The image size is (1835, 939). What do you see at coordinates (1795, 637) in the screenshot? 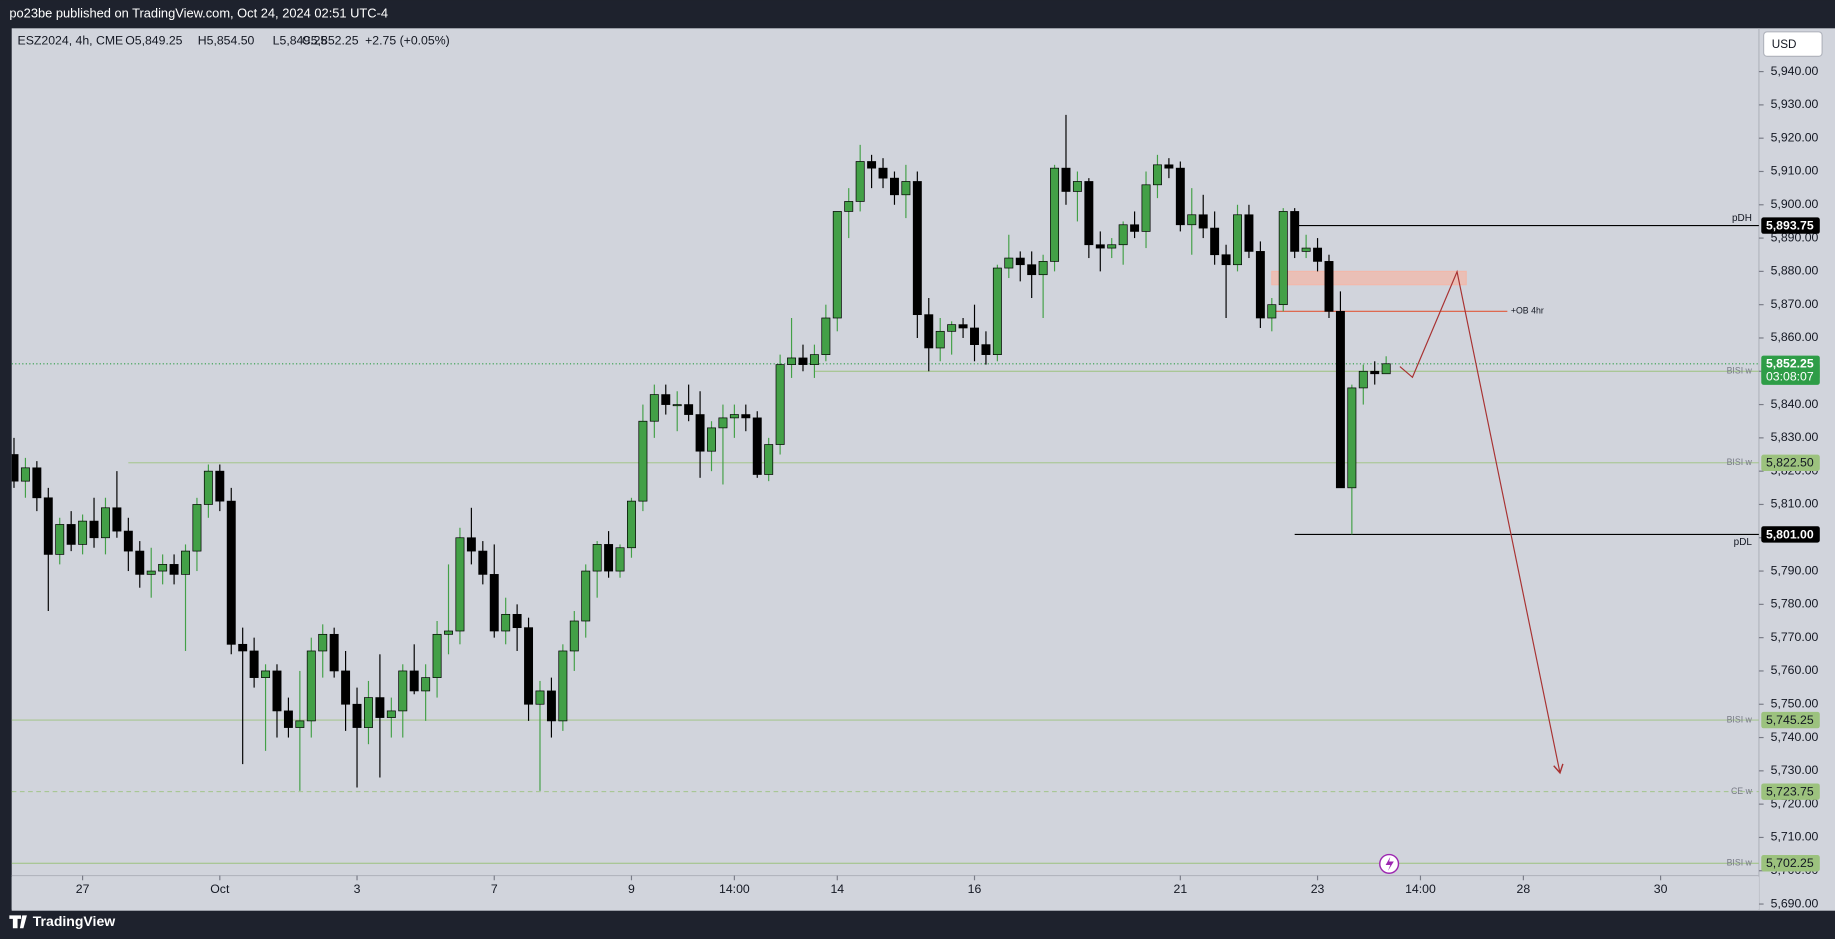
I see `y-tick-label: 5,770.00` at bounding box center [1795, 637].